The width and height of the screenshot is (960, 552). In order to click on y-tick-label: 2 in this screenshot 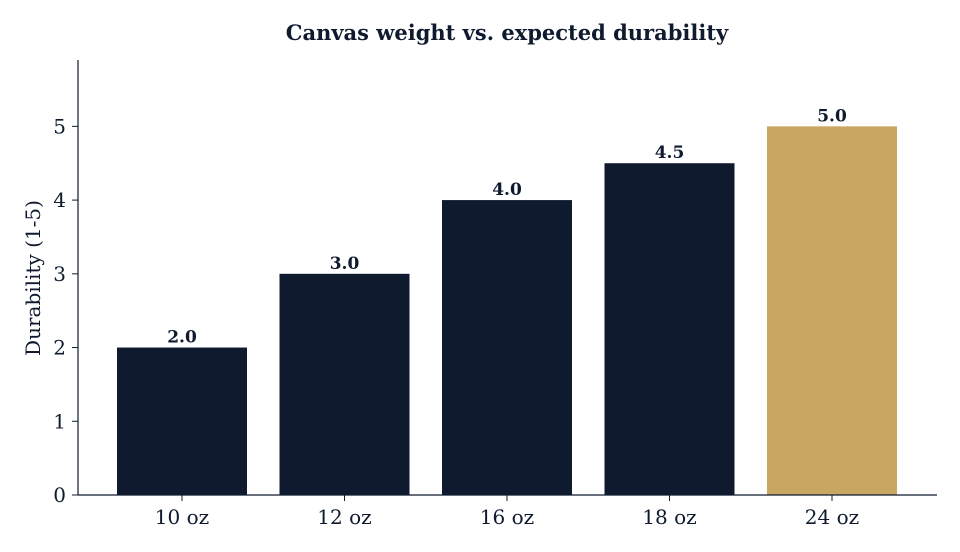, I will do `click(59, 348)`.